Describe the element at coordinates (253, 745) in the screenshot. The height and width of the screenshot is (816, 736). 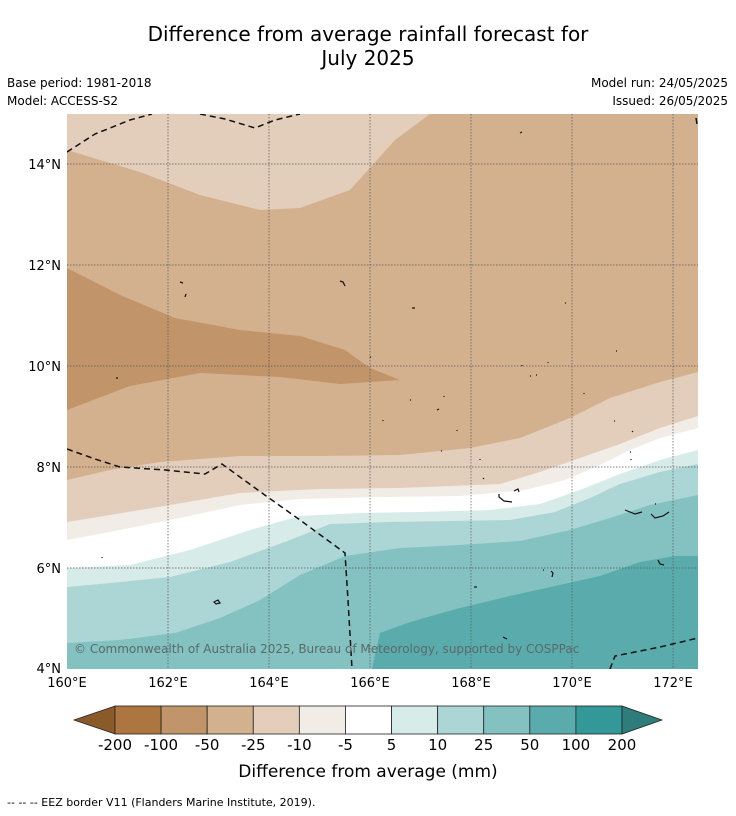
I see `colorbar-tick-label: -25` at that location.